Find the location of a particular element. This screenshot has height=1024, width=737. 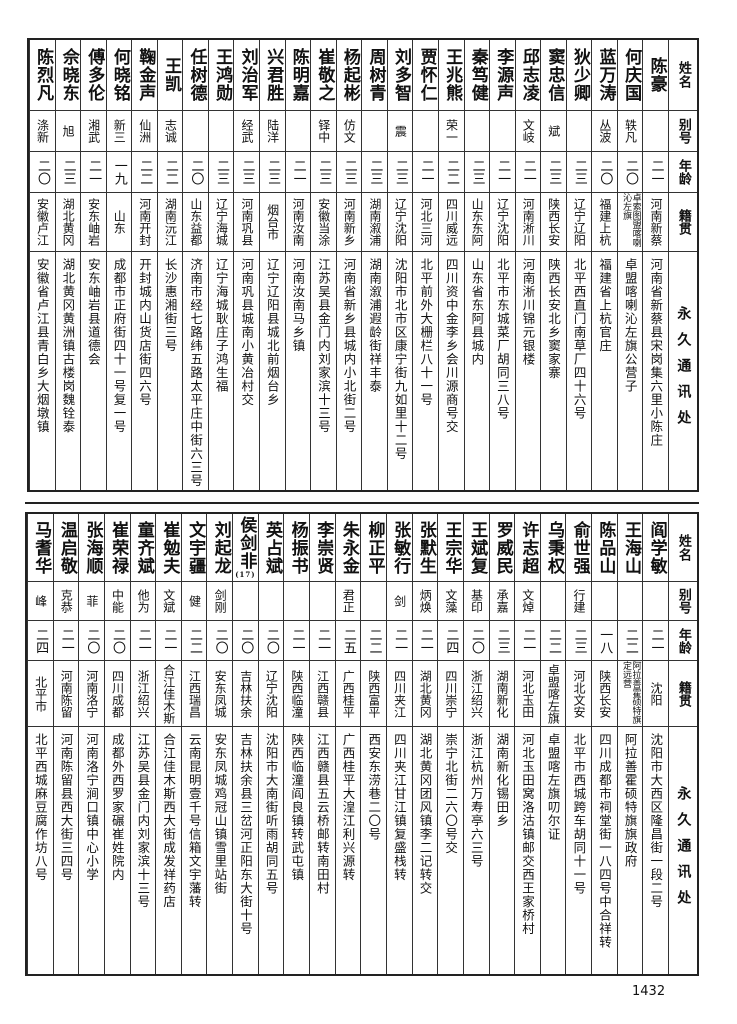

person-record: 张敏行剑二一 四川夹江 四川夹江甘江镇复盛栈转 is located at coordinates (398, 744).